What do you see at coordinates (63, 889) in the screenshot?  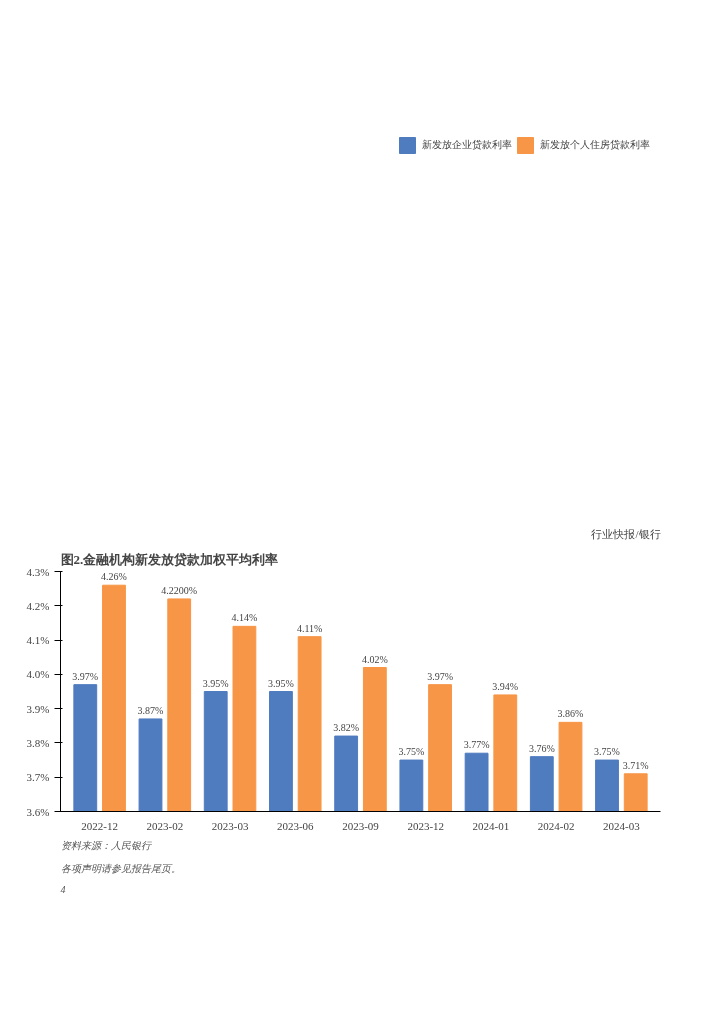 I see `text: 4` at bounding box center [63, 889].